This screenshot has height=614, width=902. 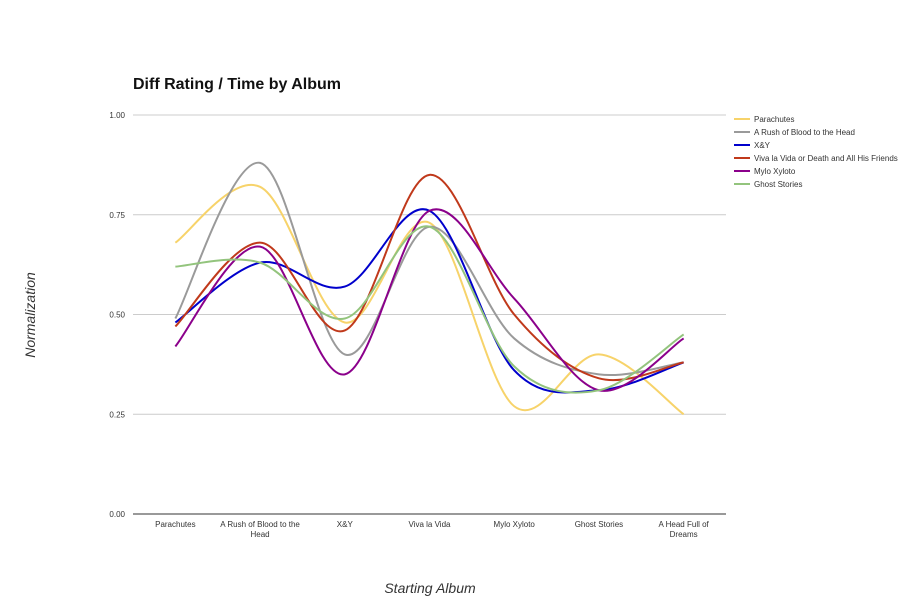 I want to click on y-tick-label: 0.75, so click(x=117, y=215).